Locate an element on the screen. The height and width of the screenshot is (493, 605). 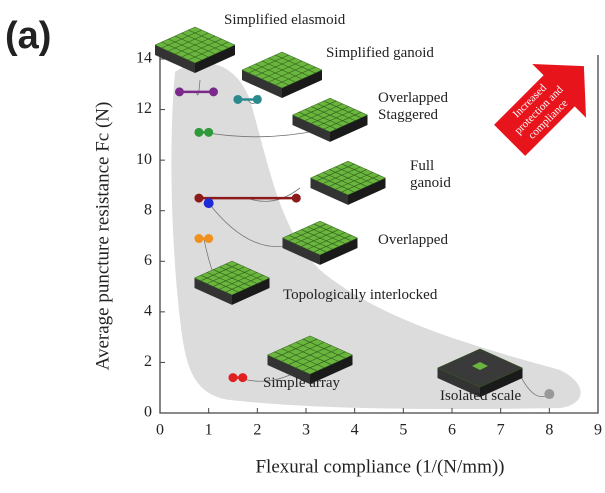
series-label-box: Simplified ganoid is located at coordinates (380, 53).